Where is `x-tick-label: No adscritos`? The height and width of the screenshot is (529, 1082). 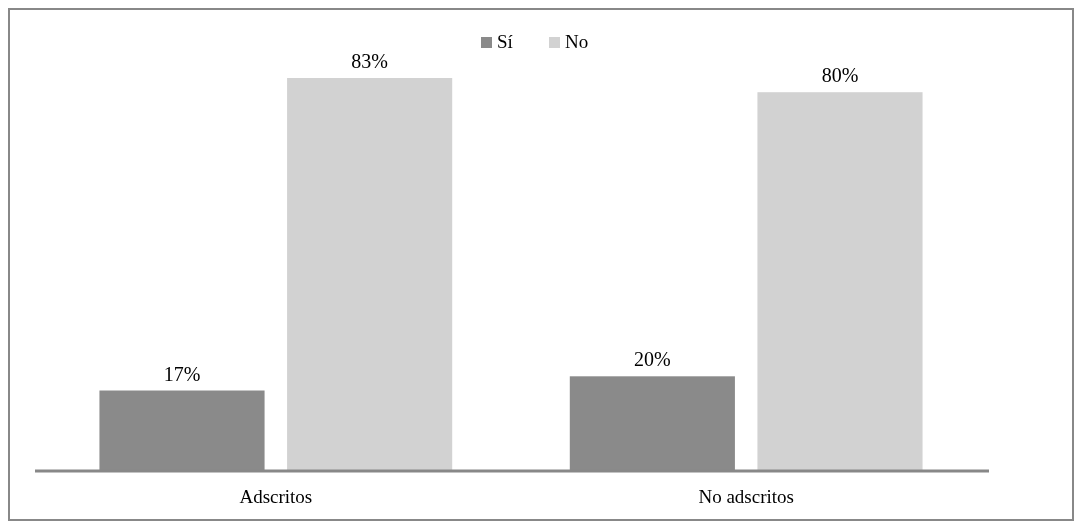 x-tick-label: No adscritos is located at coordinates (746, 496).